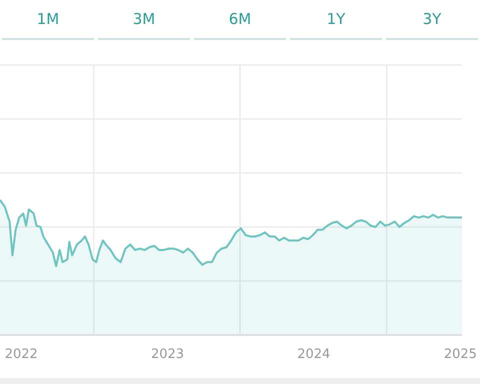 This screenshot has height=384, width=480. Describe the element at coordinates (48, 20) in the screenshot. I see `text: 1M` at that location.